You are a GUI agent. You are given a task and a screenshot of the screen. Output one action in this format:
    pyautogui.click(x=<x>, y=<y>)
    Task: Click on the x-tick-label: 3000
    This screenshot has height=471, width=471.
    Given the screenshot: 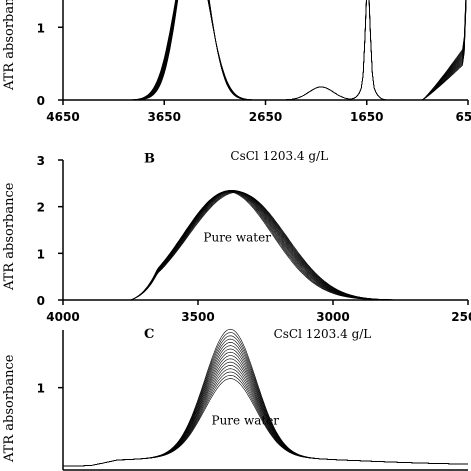 What is the action you would take?
    pyautogui.click(x=332, y=317)
    